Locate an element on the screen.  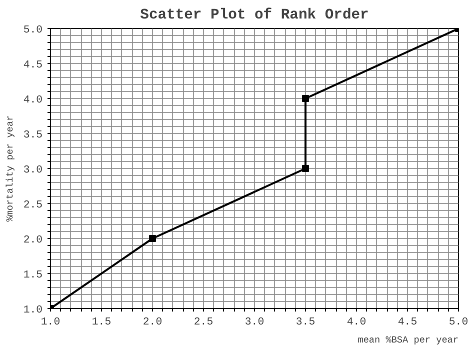
x-axis-title: mean %BSA per year is located at coordinates (408, 340).